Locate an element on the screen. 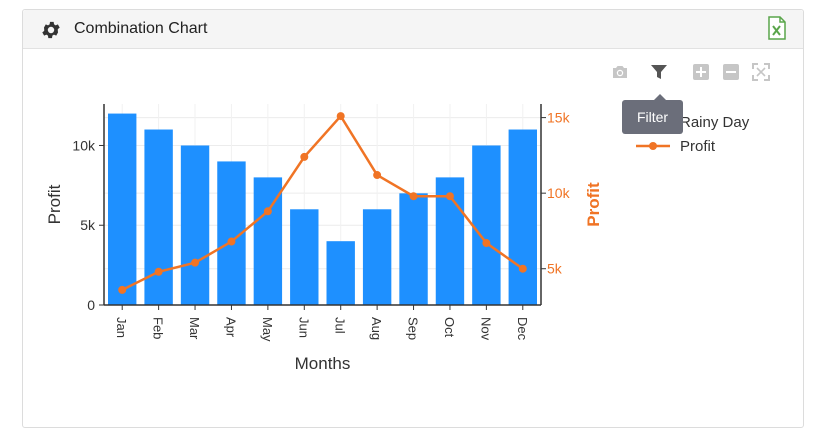  zoom-in-icon is located at coordinates (701, 72).